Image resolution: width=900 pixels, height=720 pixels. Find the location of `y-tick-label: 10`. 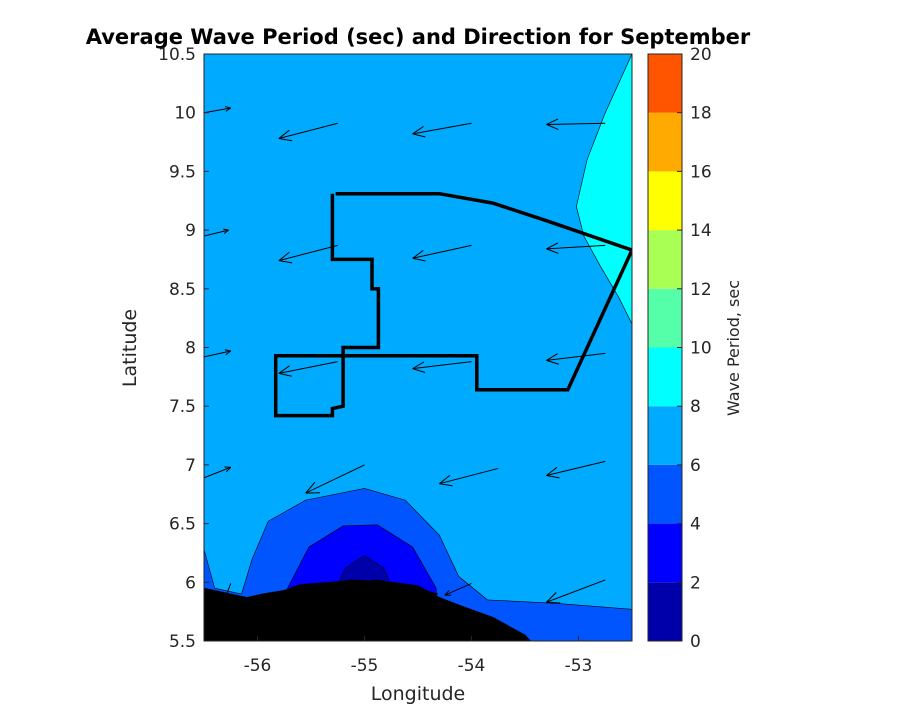

y-tick-label: 10 is located at coordinates (185, 114).